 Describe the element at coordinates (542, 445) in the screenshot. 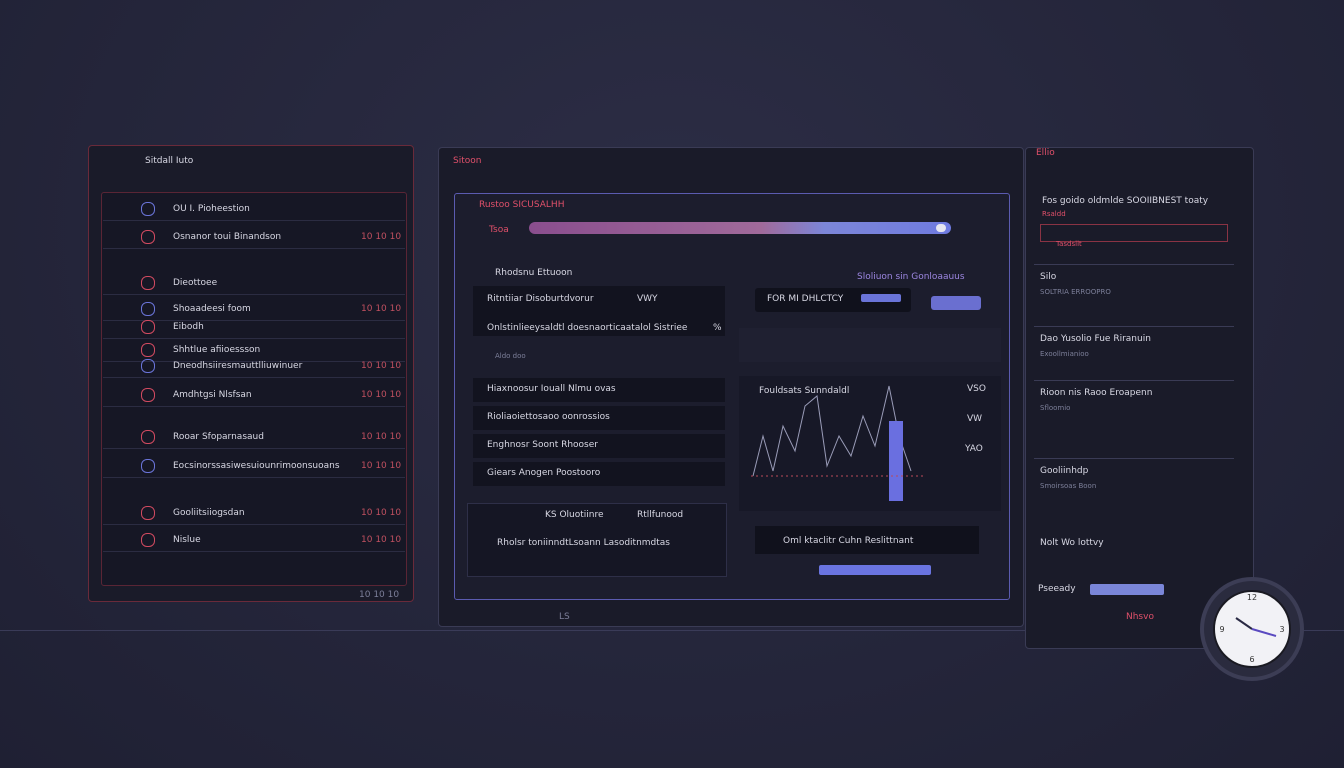

I see `row-label: Enghnosr Soont Rhooser` at that location.